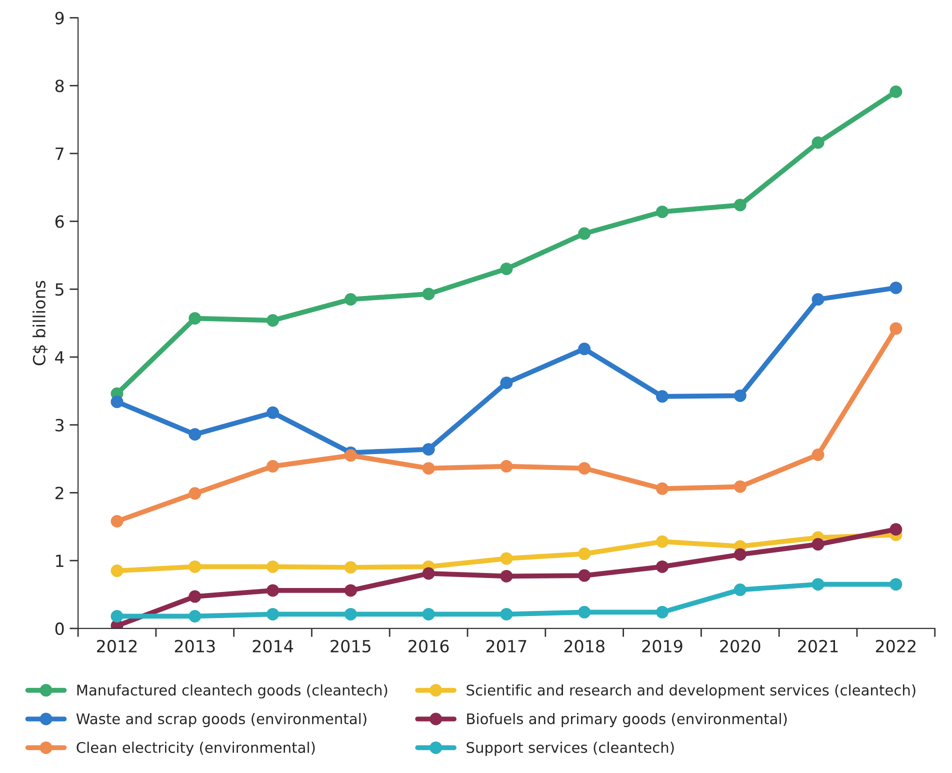 Image resolution: width=952 pixels, height=773 pixels. What do you see at coordinates (221, 720) in the screenshot?
I see `legend-label: Waste and scrap goods (environmental)` at bounding box center [221, 720].